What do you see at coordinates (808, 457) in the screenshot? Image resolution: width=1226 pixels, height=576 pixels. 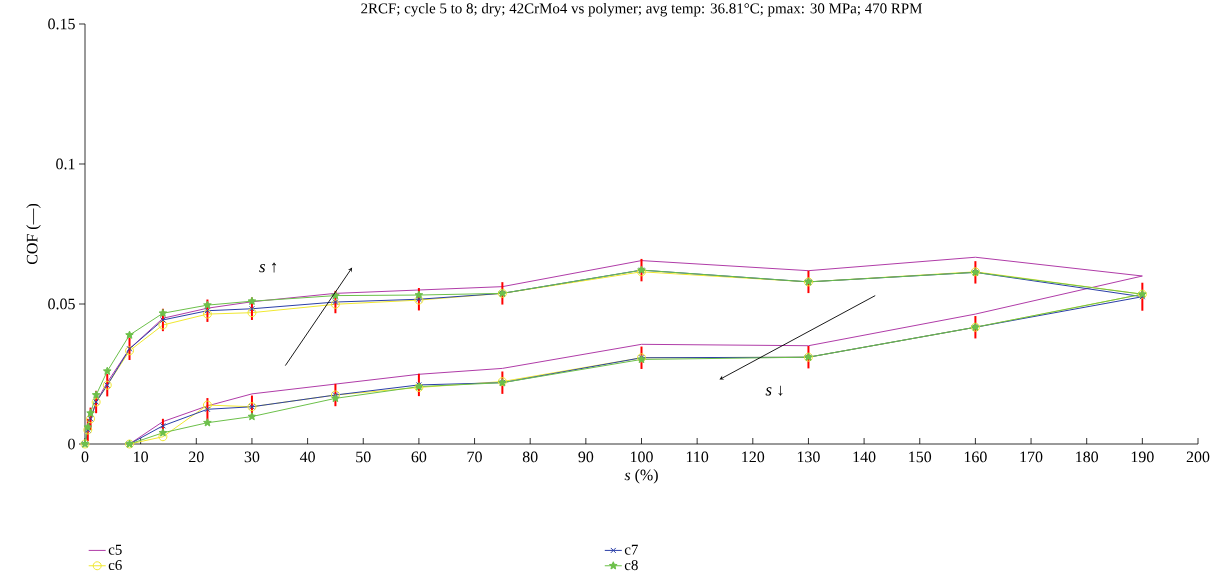 I see `x-tick-label: 130` at bounding box center [808, 457].